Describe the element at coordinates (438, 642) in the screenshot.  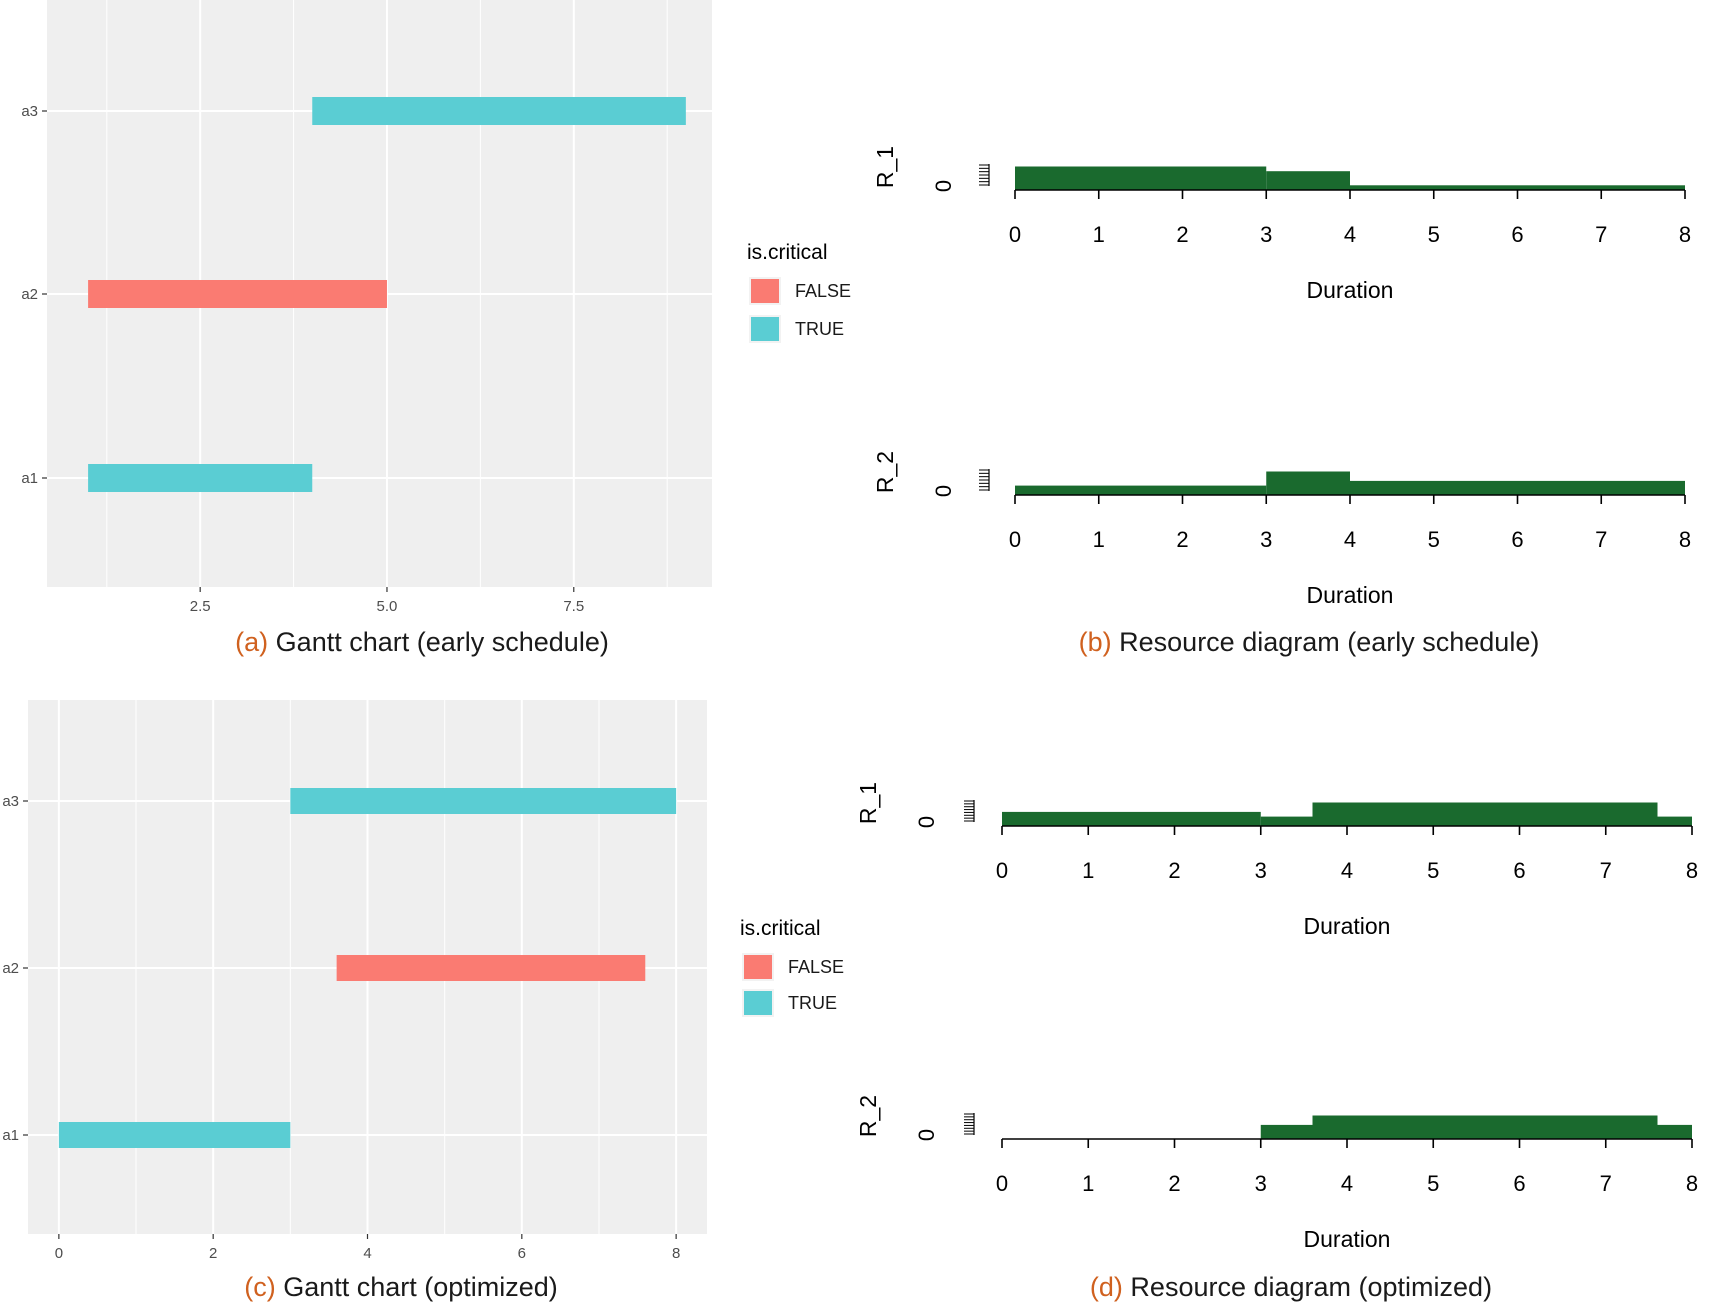
I see `caption-text: Gantt chart (early schedule)` at that location.